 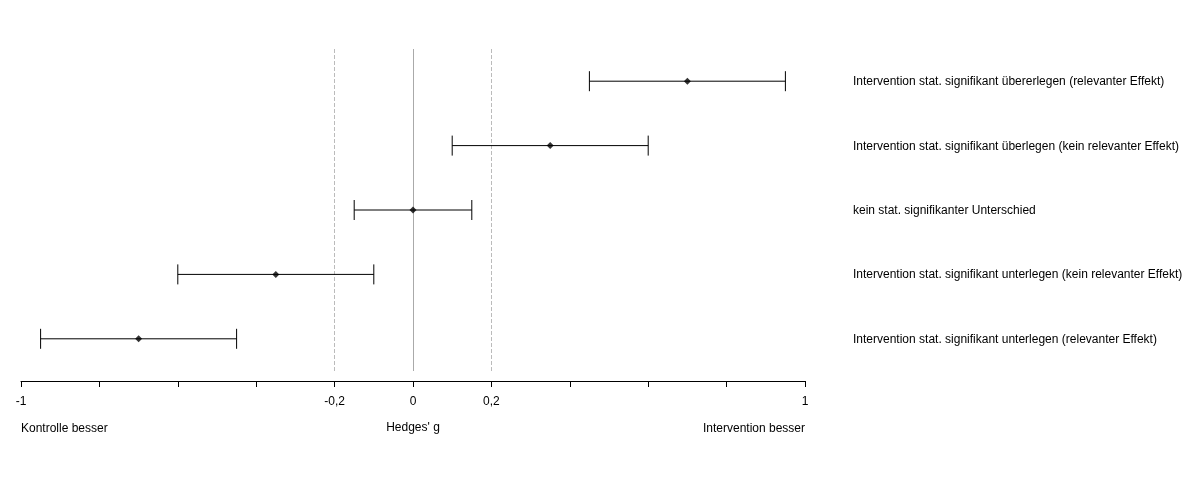 What do you see at coordinates (21, 401) in the screenshot?
I see `x-tick-label: -1` at bounding box center [21, 401].